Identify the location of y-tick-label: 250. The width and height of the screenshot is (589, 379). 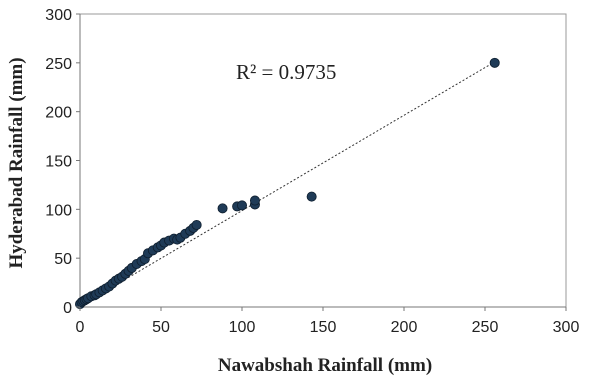
(58, 64).